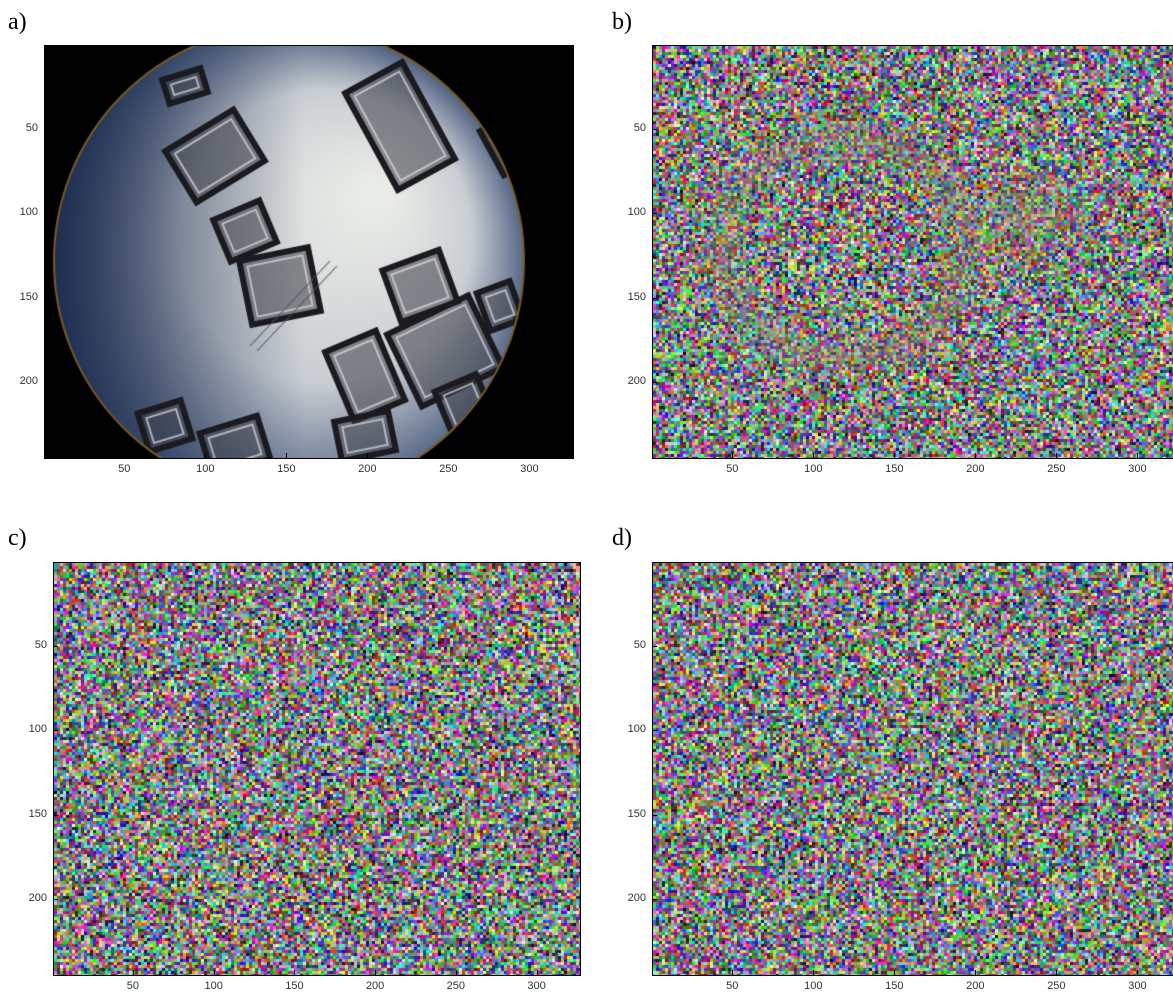  I want to click on panel-label: d), so click(622, 538).